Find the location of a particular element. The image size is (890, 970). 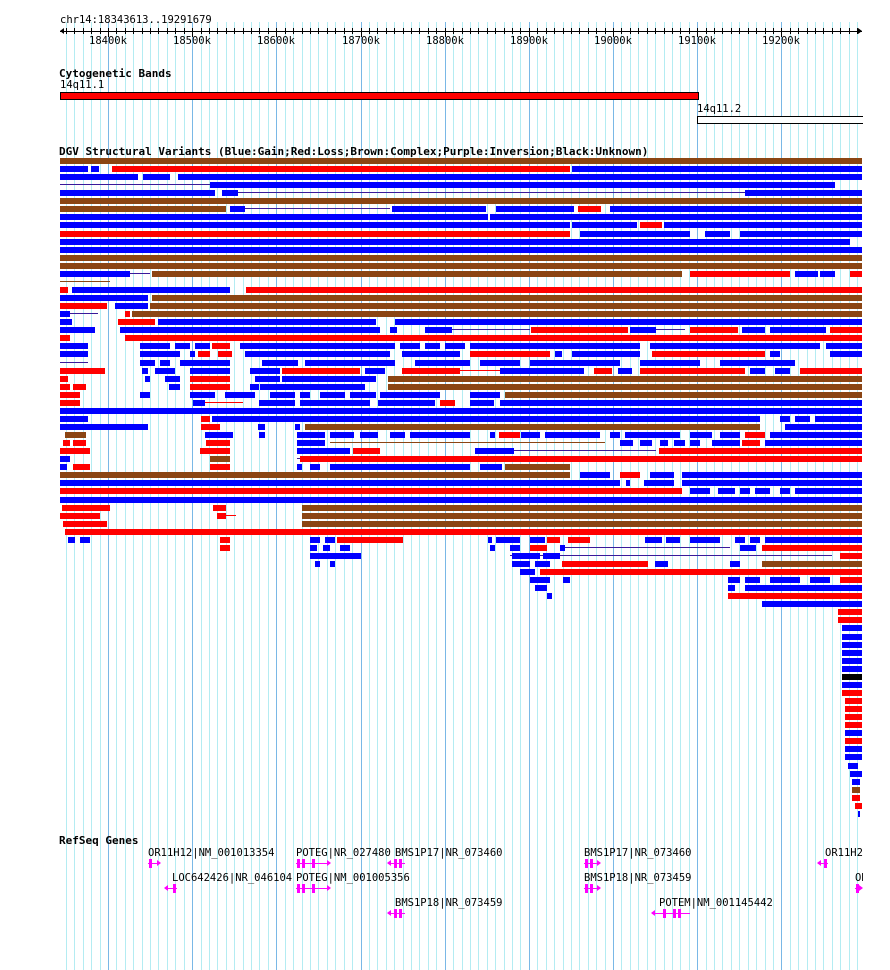

sv-unknown is located at coordinates (852, 677).